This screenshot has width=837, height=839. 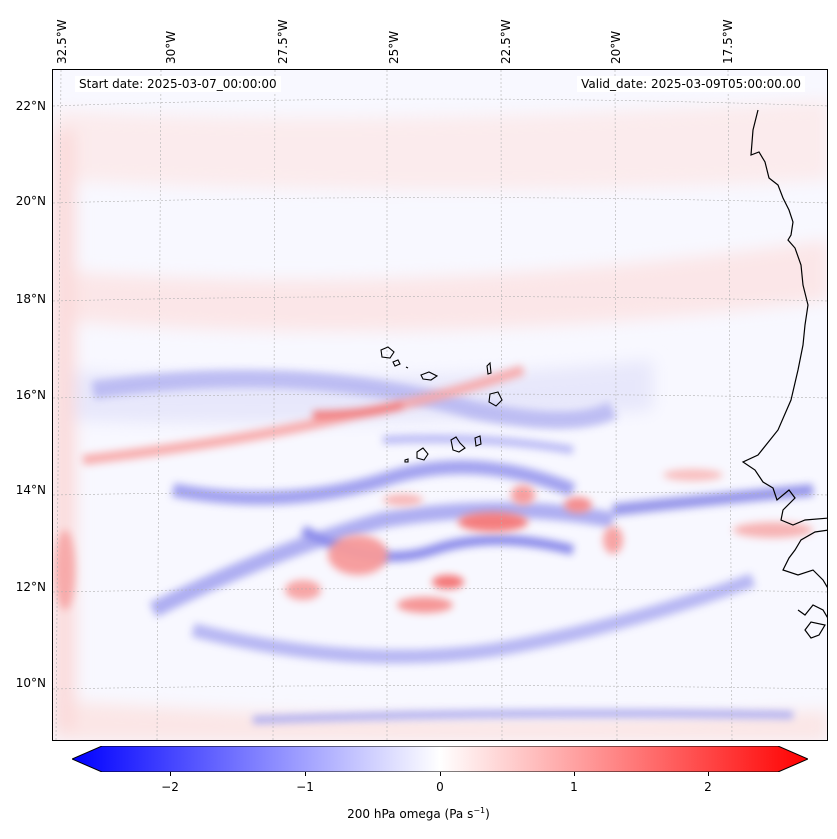 What do you see at coordinates (410, 814) in the screenshot?
I see `colorbar-title-main: 200 hPa omega (Pa s` at bounding box center [410, 814].